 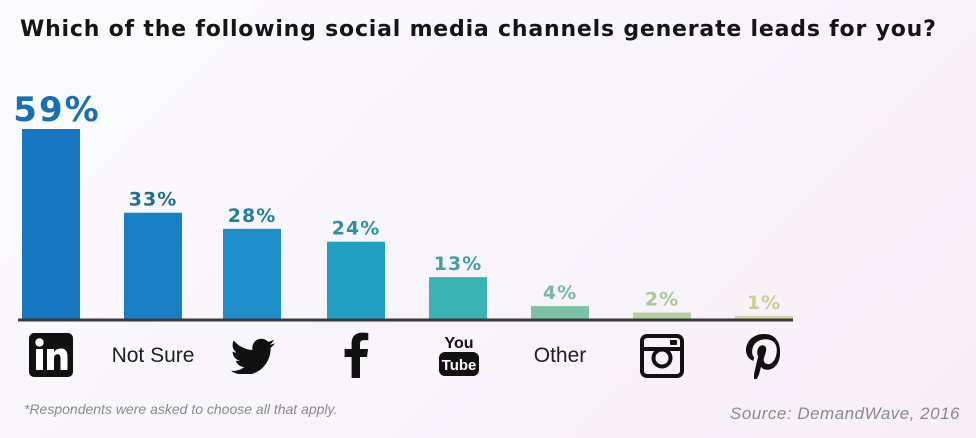 I want to click on youtube-icon-text-top: You, so click(x=458, y=343).